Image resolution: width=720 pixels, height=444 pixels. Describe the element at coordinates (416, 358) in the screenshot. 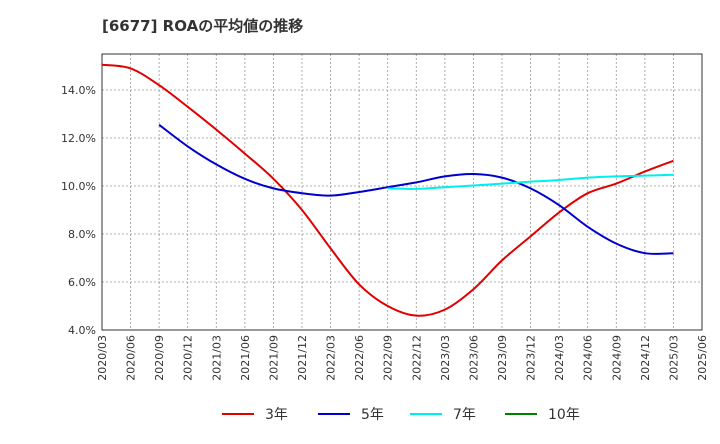

I see `x-tick-label: 2022/12` at that location.